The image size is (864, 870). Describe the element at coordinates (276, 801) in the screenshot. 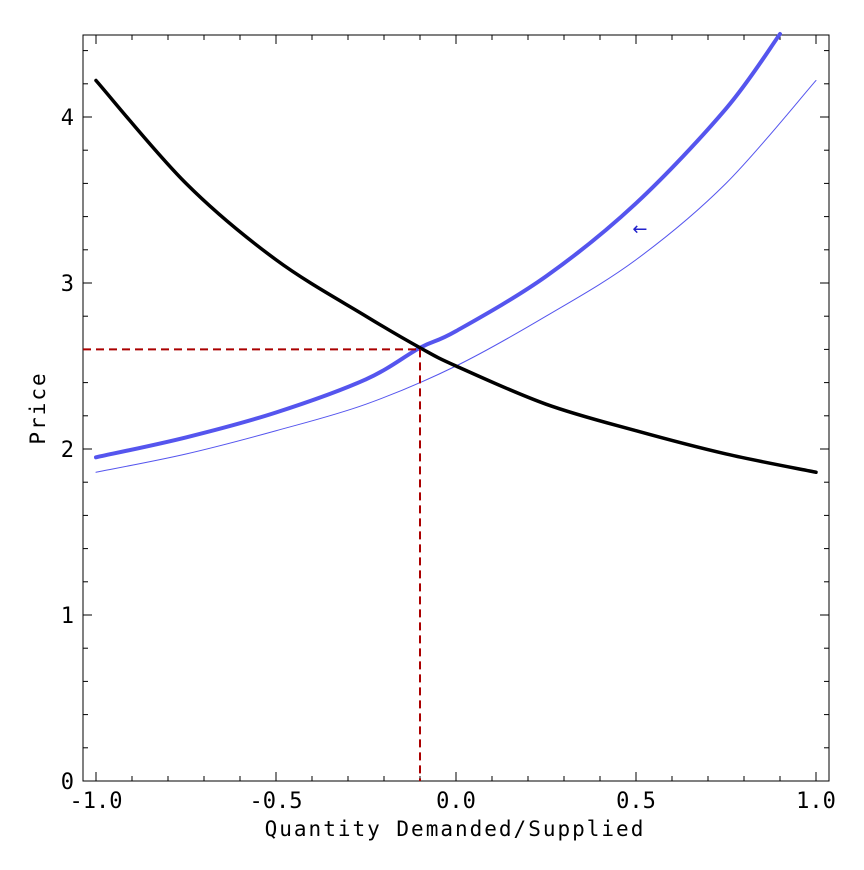

I see `x-tick-label: -0.5` at that location.